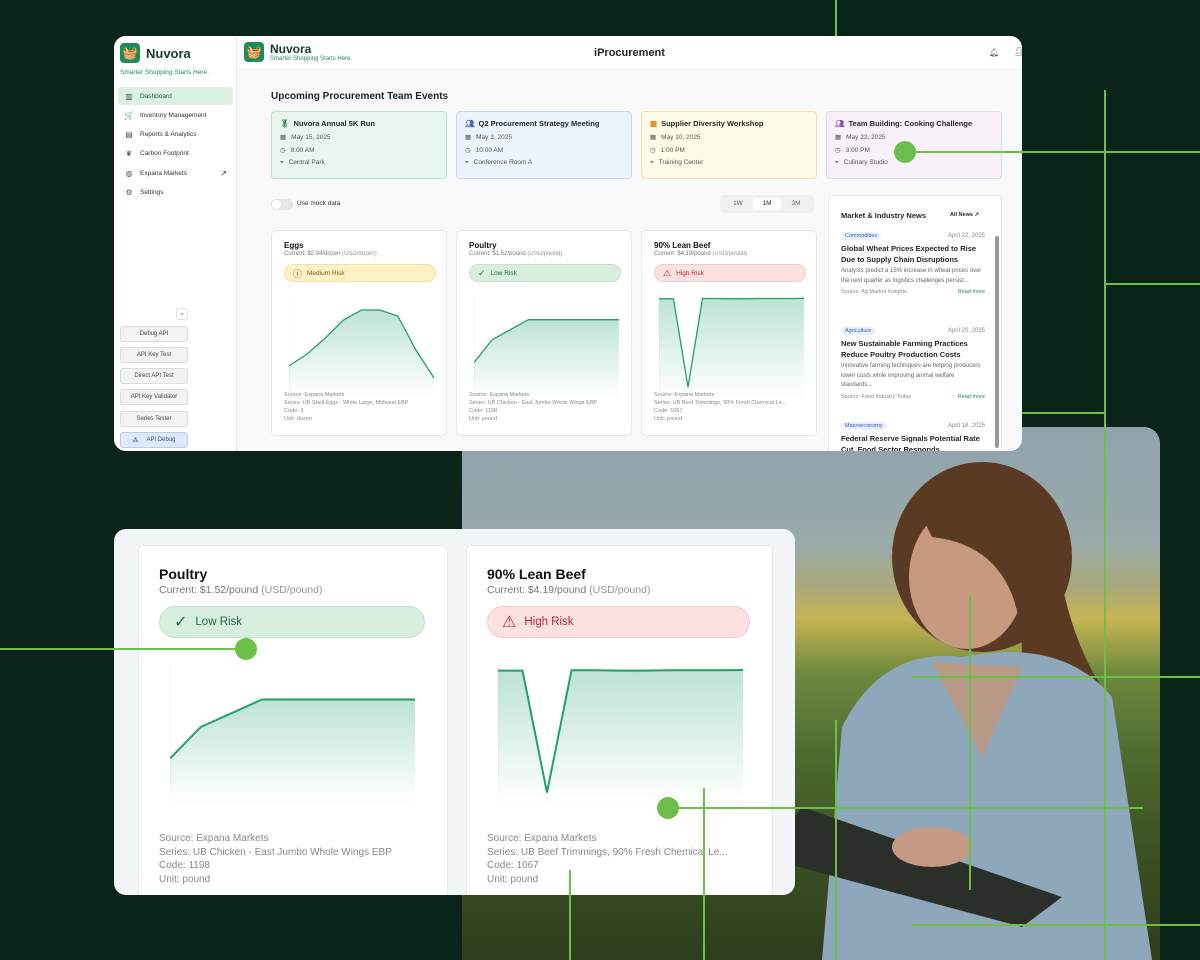 The image size is (1200, 960). I want to click on news-tag: Macroeconomy, so click(864, 426).